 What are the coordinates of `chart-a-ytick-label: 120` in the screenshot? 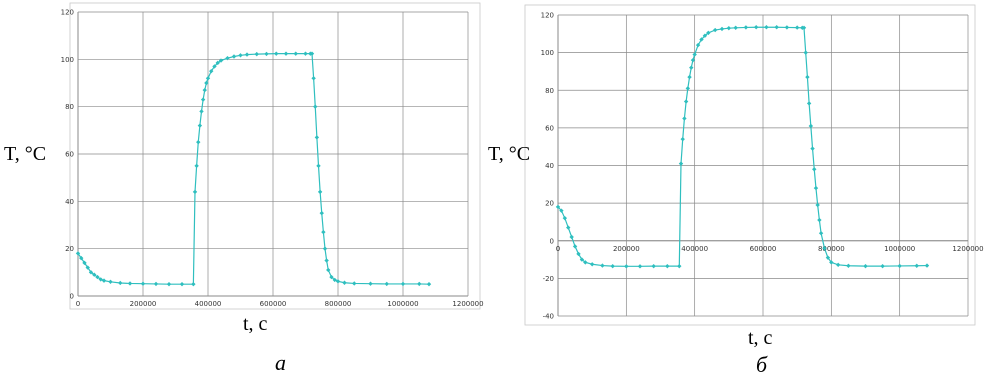 It's located at (67, 13).